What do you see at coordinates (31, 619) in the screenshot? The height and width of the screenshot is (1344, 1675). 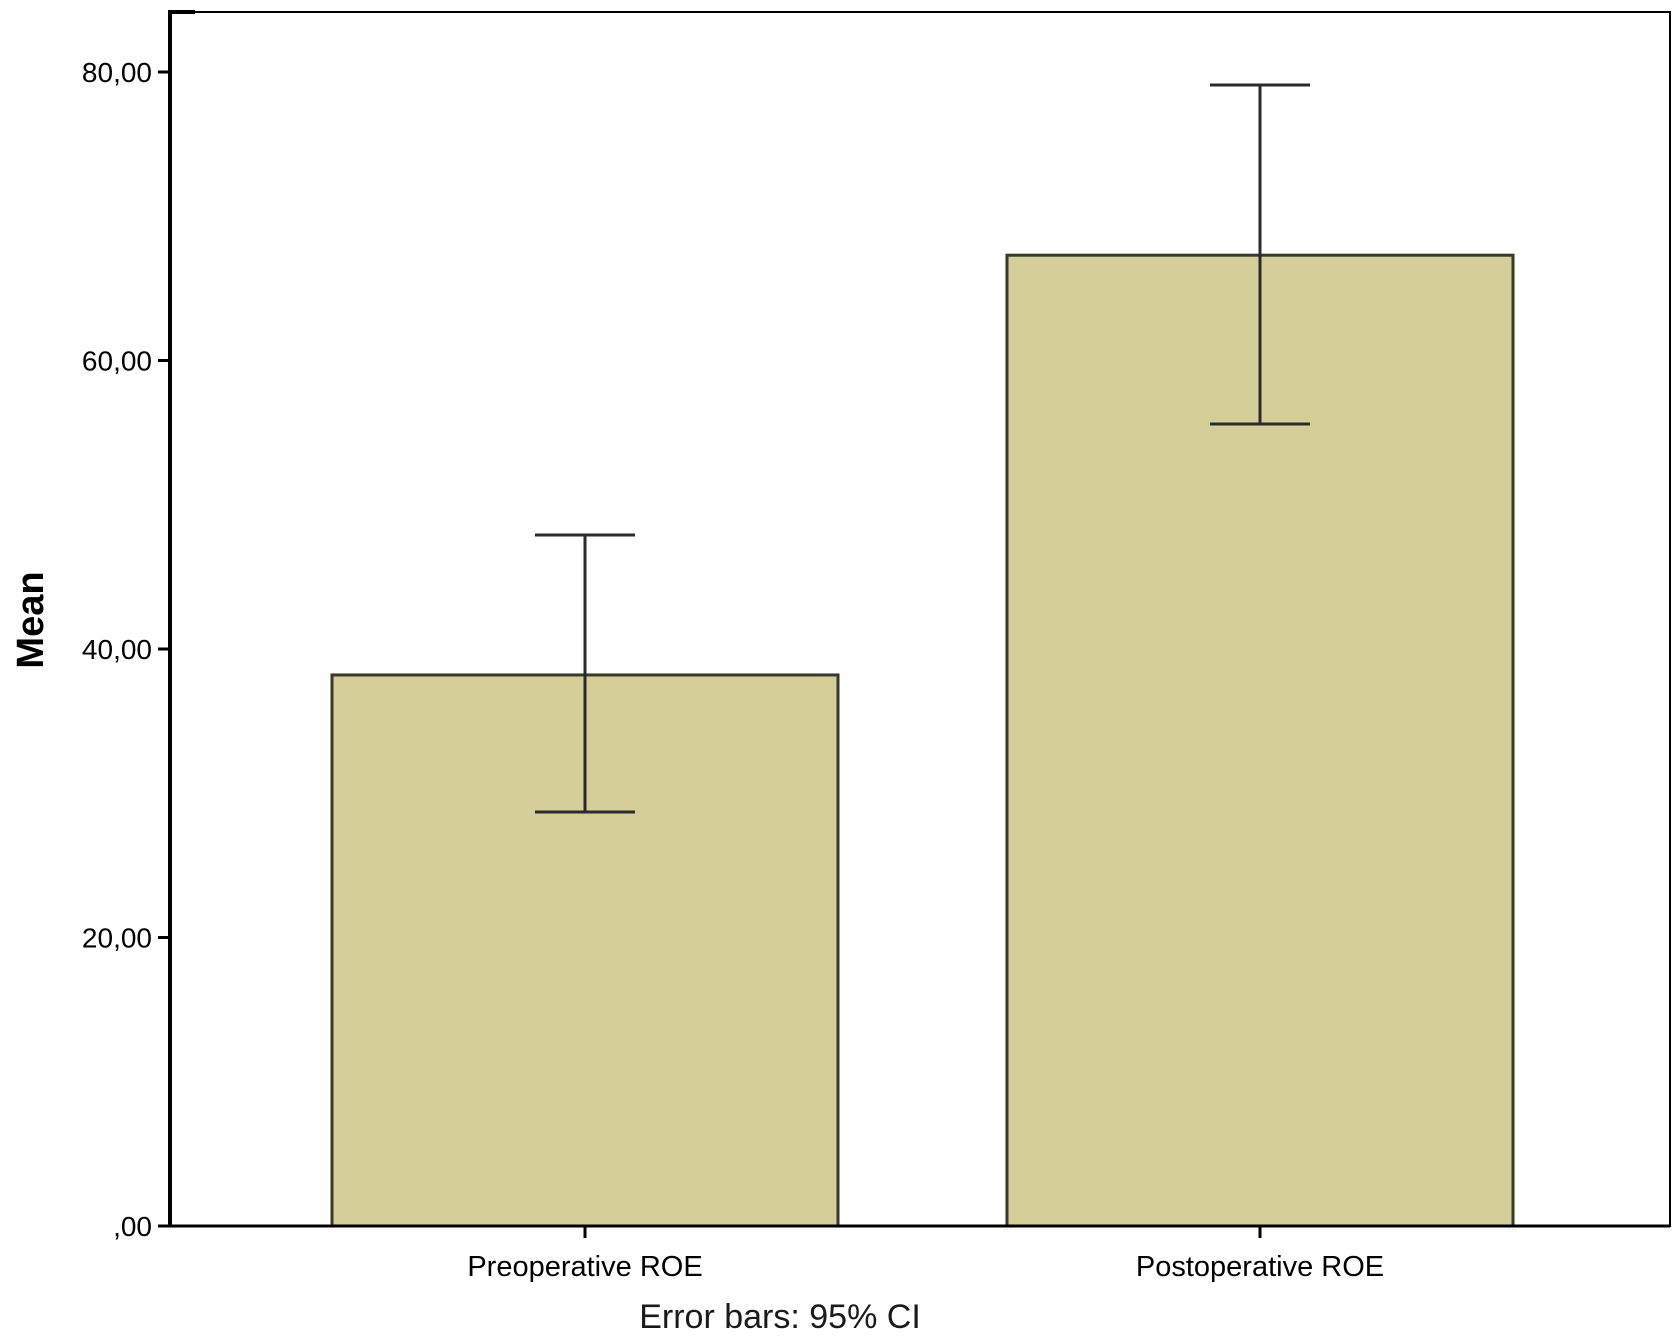 I see `y-axis-title: Mean` at bounding box center [31, 619].